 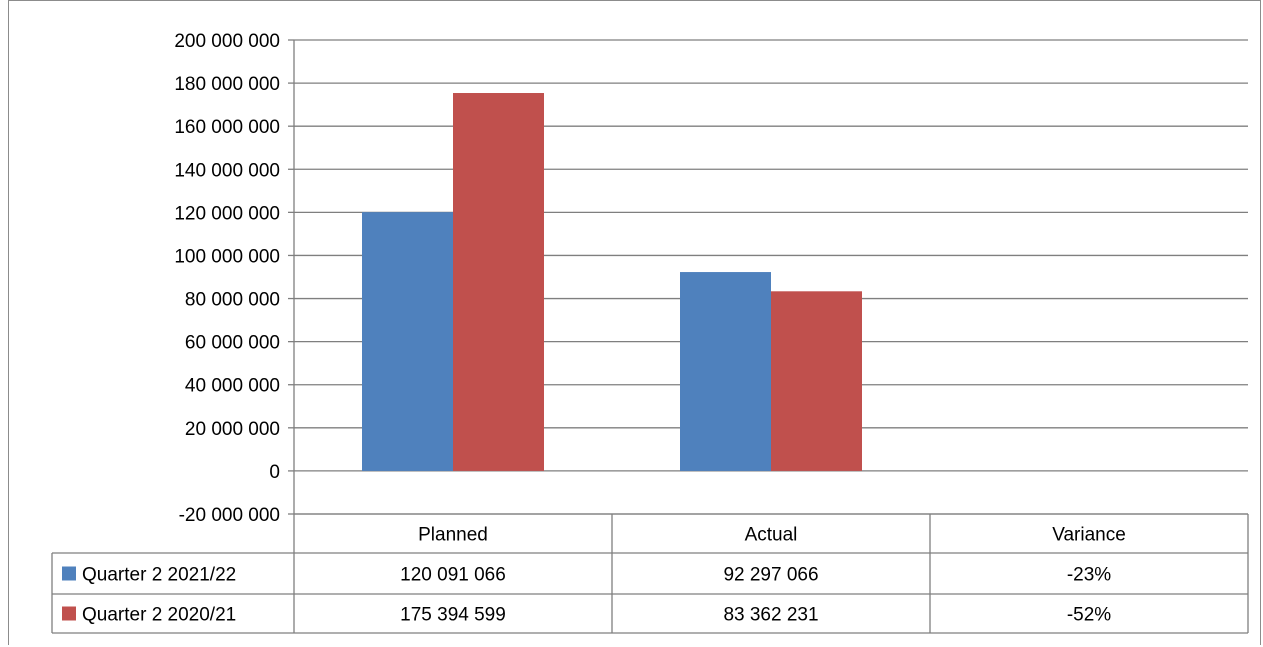 What do you see at coordinates (770, 575) in the screenshot?
I see `table-cell: 92 297 066` at bounding box center [770, 575].